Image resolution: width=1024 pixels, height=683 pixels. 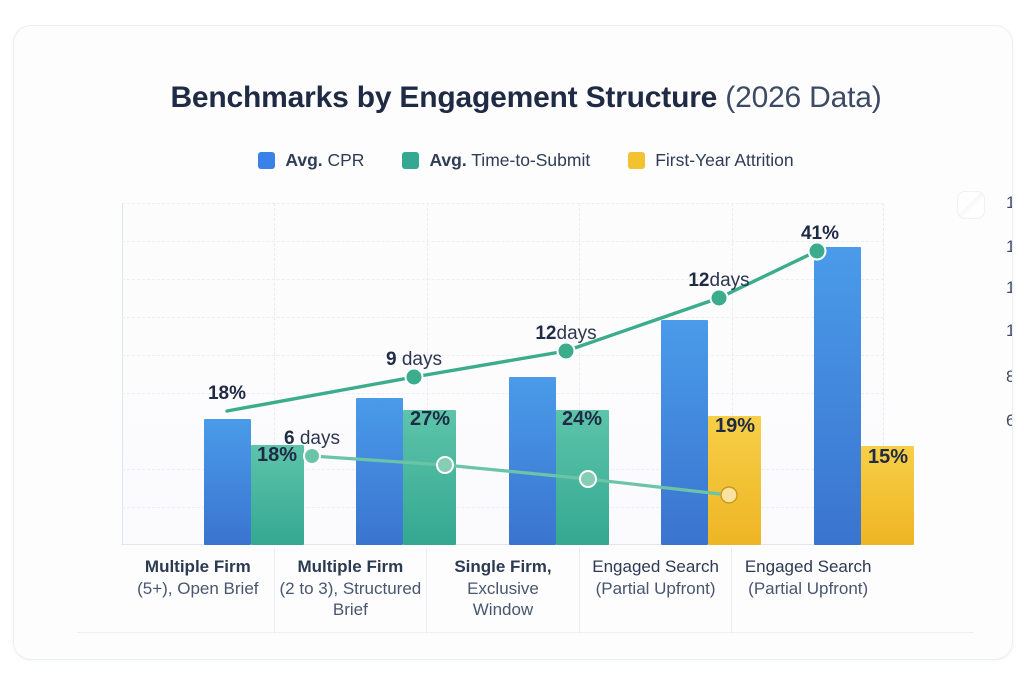 I want to click on rounded-square-watermark-icon, so click(x=971, y=205).